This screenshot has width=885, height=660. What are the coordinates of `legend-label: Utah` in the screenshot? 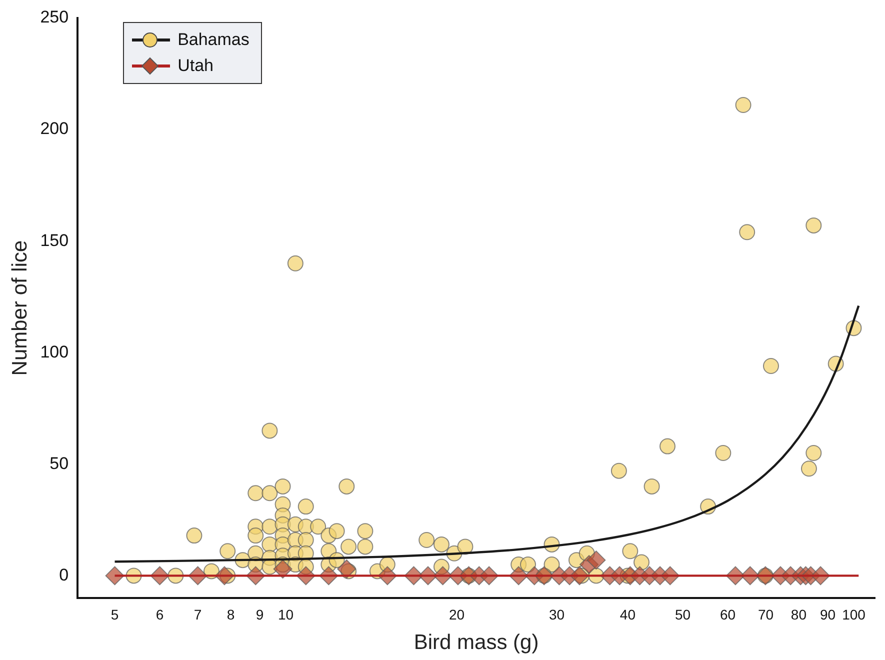 It's located at (196, 66).